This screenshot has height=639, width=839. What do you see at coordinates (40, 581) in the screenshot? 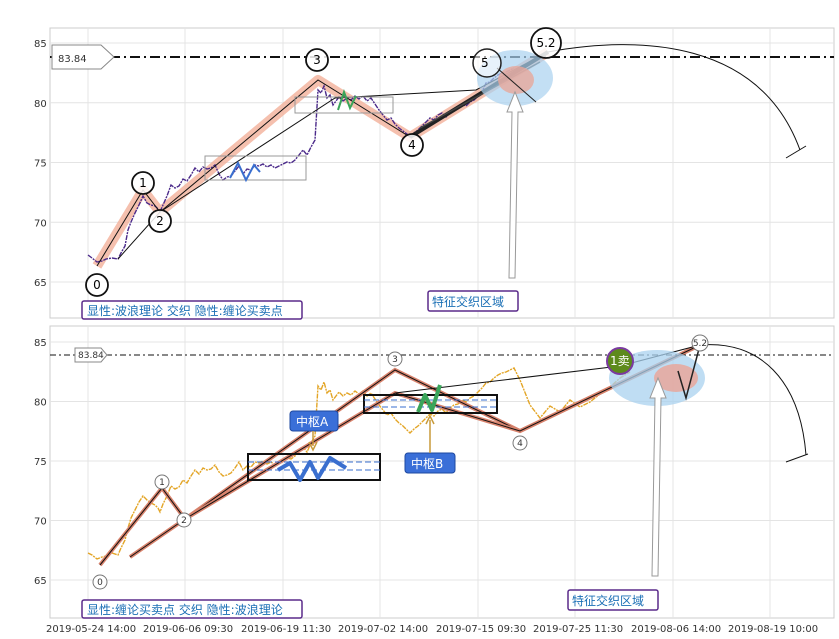
I see `y-tick-label-1-0: 65` at bounding box center [40, 581].